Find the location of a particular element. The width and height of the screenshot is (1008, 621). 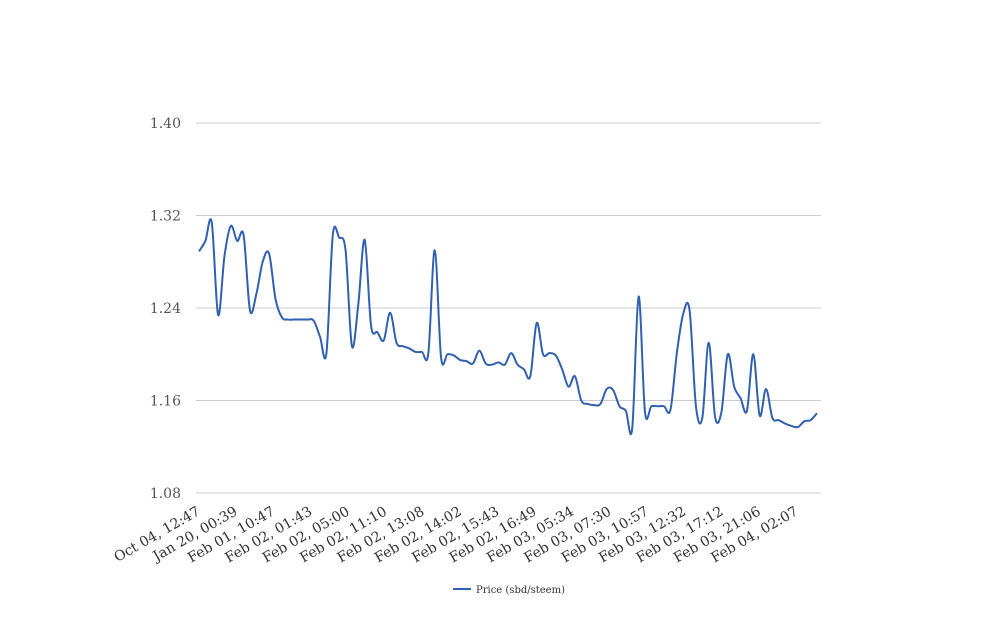

y-tick-label: 1.08 is located at coordinates (165, 494).